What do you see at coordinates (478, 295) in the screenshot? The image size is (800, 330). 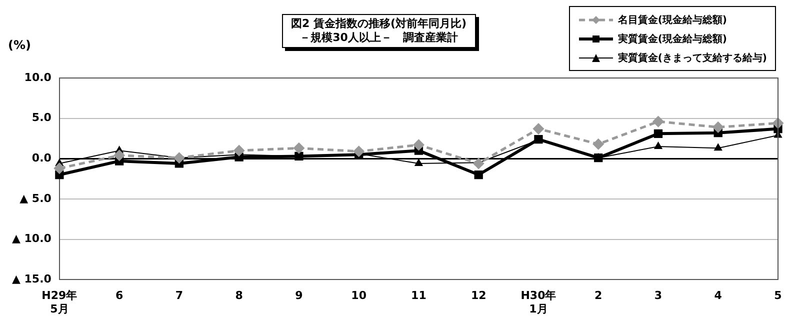 I see `x-tick-label: 12` at bounding box center [478, 295].